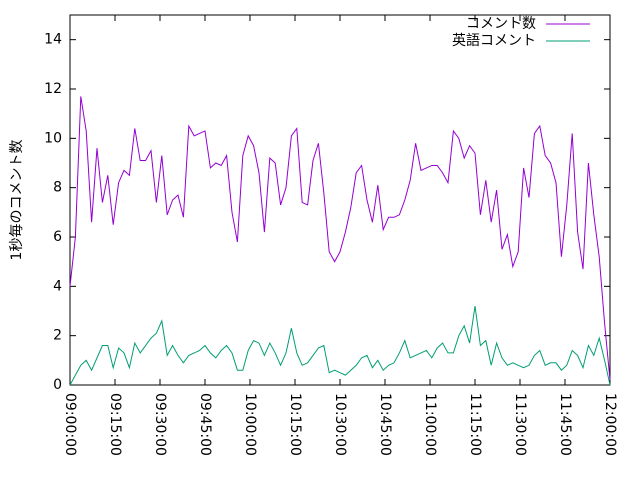  Describe the element at coordinates (160, 424) in the screenshot. I see `x-tick-label: 09:30:00` at that location.